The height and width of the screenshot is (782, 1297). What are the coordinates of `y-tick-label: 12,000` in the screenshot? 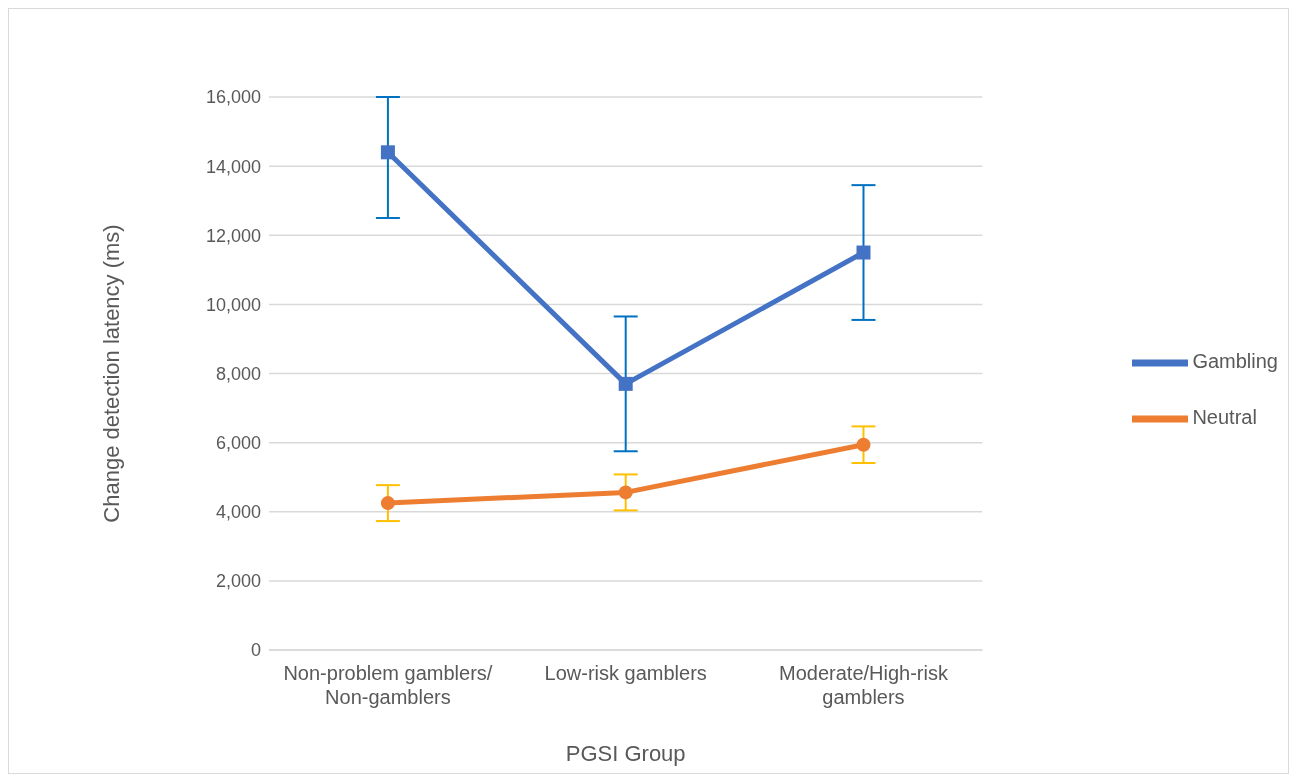 It's located at (233, 235).